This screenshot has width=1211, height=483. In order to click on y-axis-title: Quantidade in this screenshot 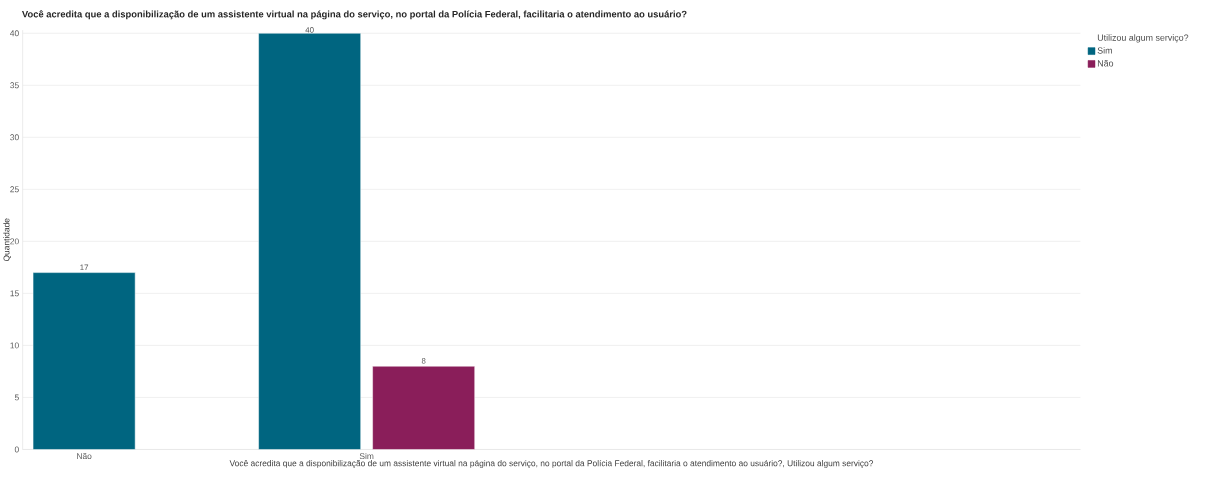, I will do `click(7, 240)`.